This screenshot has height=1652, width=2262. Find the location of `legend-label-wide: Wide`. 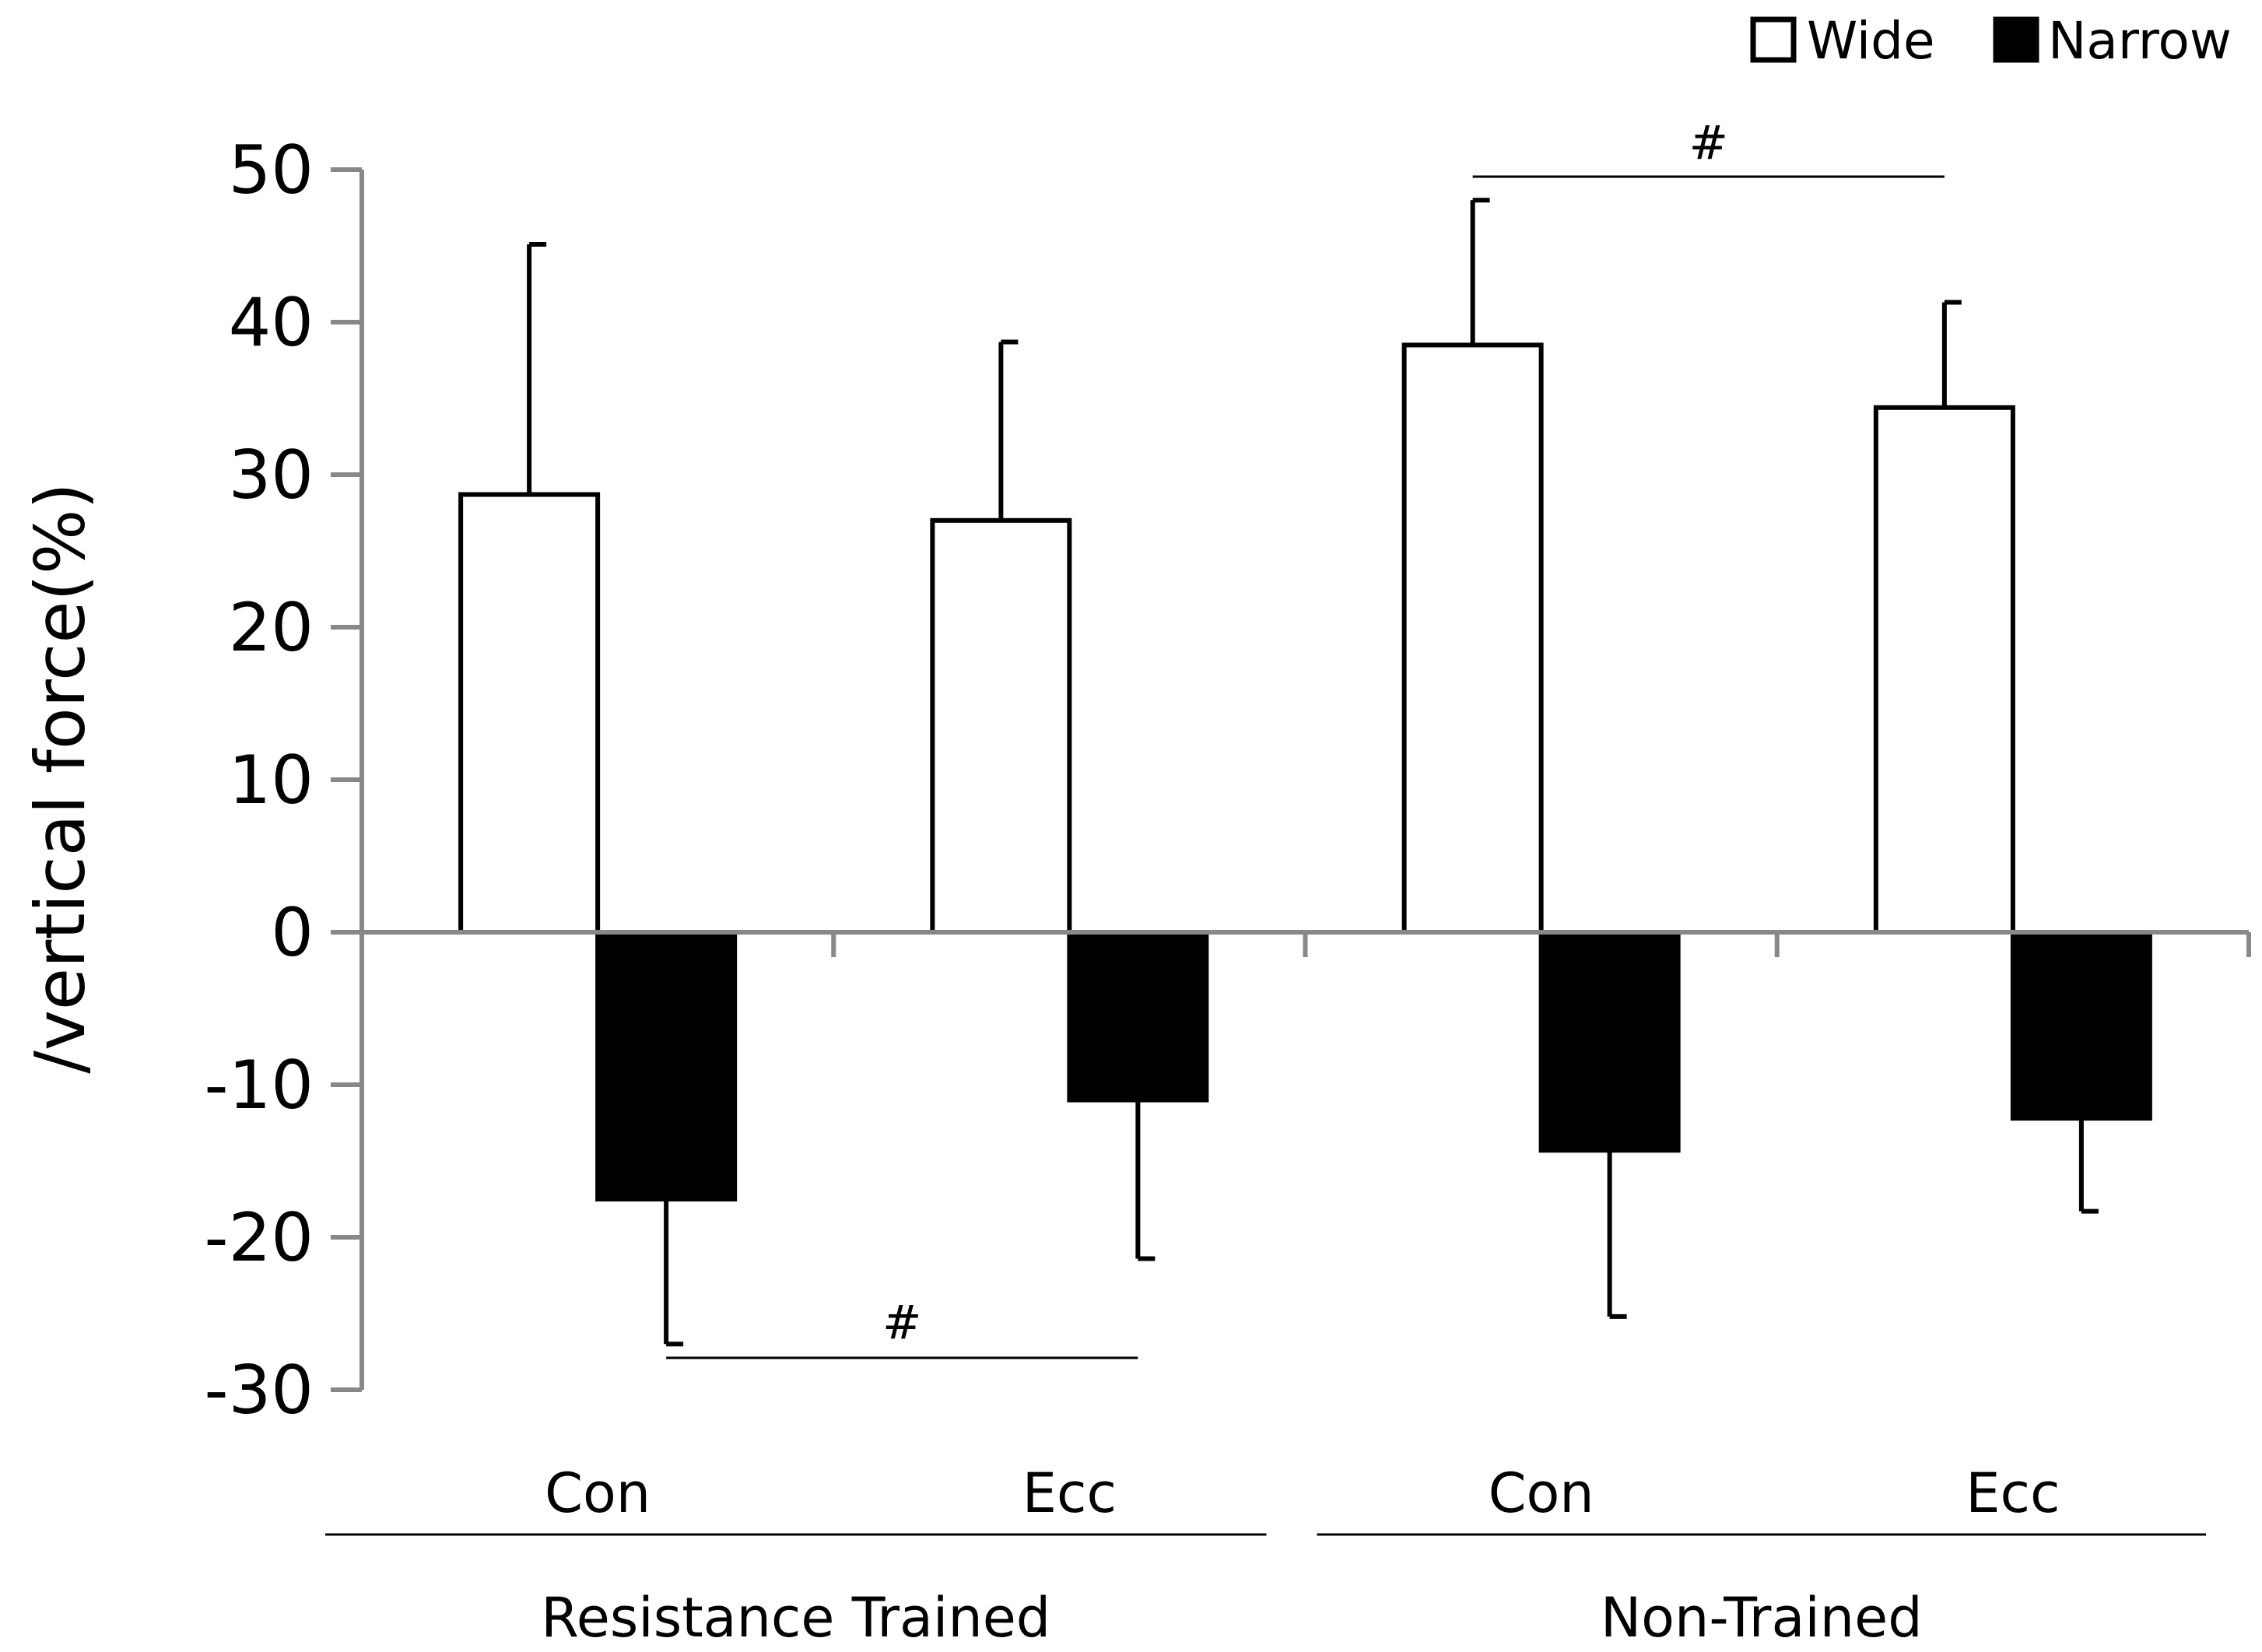

legend-label-wide: Wide is located at coordinates (1871, 41).